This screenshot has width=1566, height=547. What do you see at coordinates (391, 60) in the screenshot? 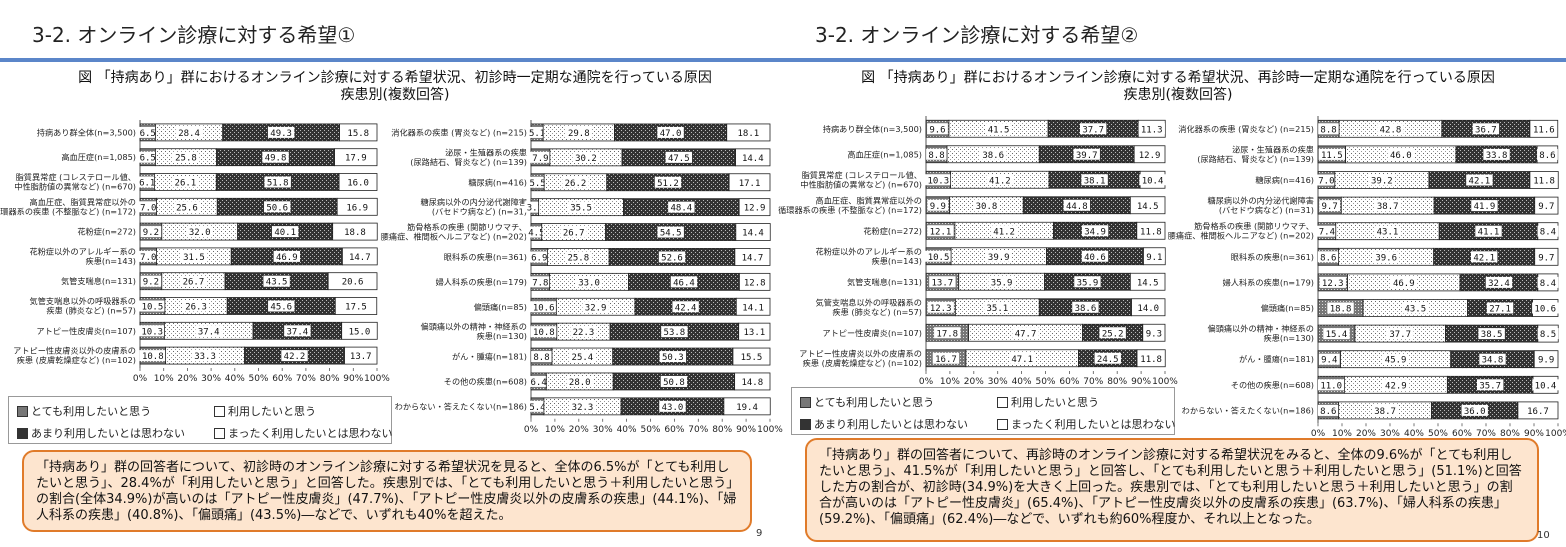
I see `title-rule` at bounding box center [391, 60].